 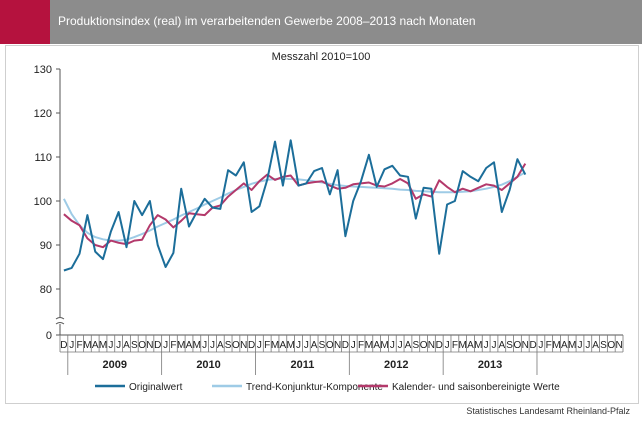 What do you see at coordinates (548, 411) in the screenshot?
I see `source-note: Statistisches Landesamt Rheinland-Pfalz` at bounding box center [548, 411].